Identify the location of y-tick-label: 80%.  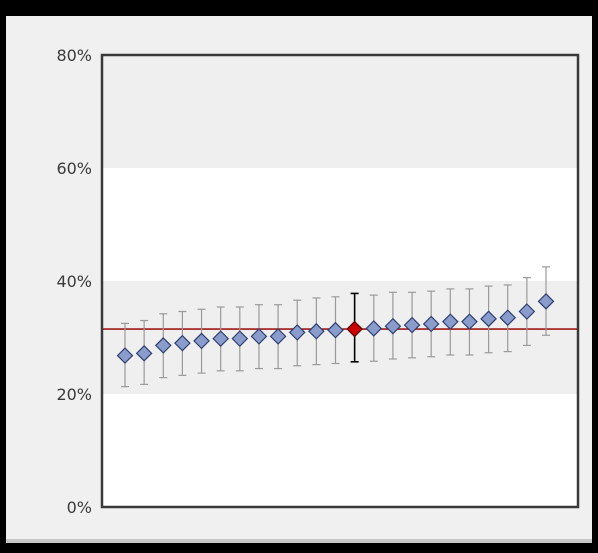
(74, 55).